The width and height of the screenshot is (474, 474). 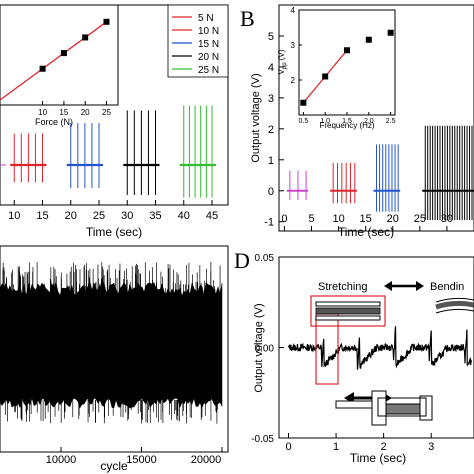 What do you see at coordinates (184, 216) in the screenshot?
I see `panel-a-x-tick-label: 40` at bounding box center [184, 216].